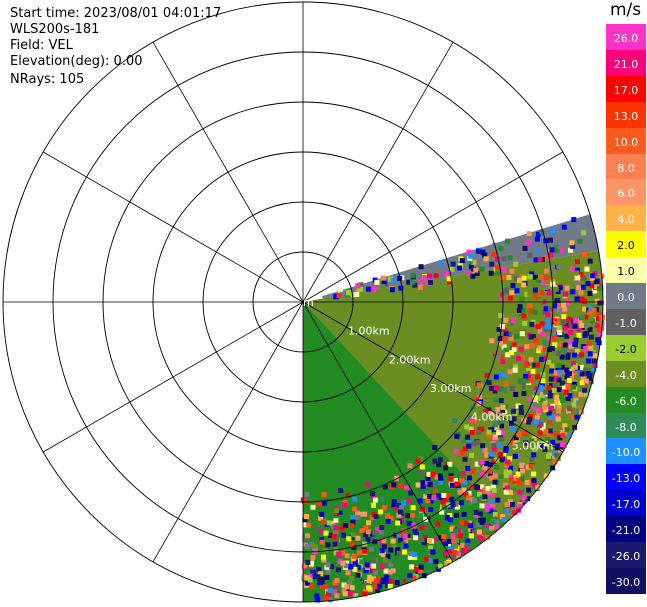 The image size is (647, 607). I want to click on ring-label: 2.00km, so click(410, 359).